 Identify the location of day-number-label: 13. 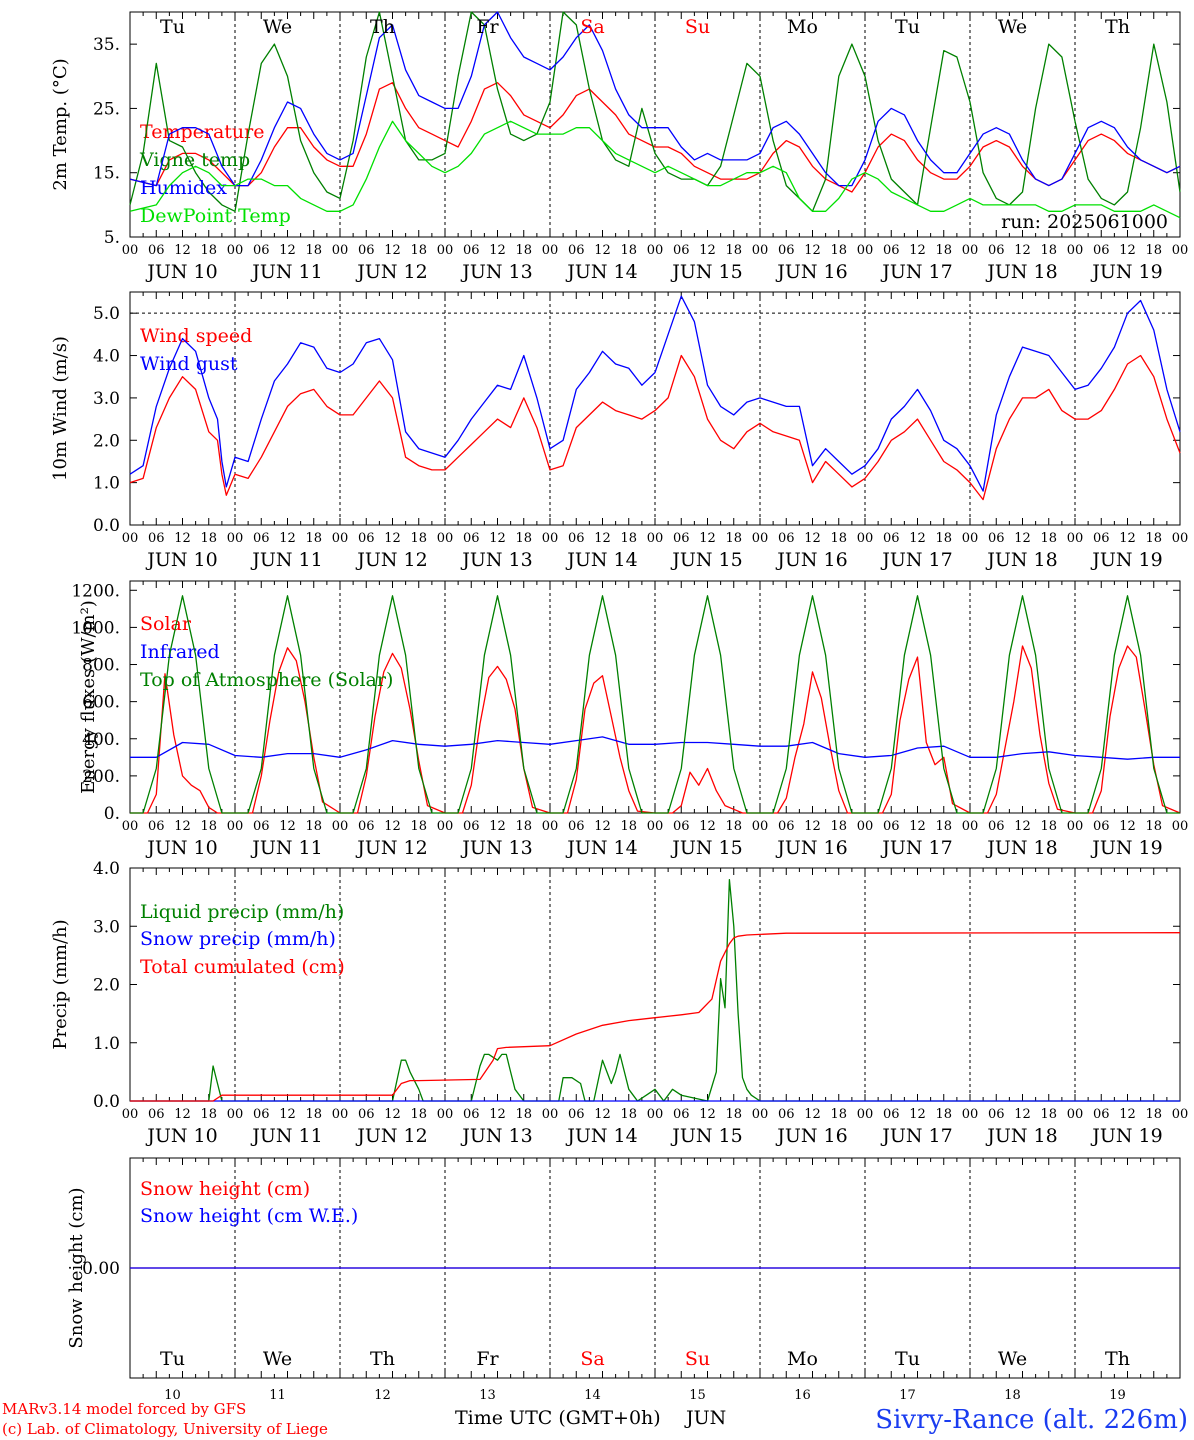
(487, 1395).